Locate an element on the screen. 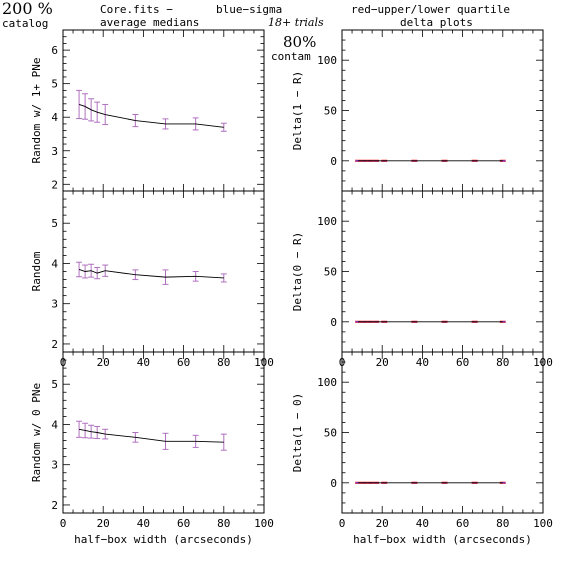  y-axis-label: Random w/ 0 PNe is located at coordinates (36, 432).